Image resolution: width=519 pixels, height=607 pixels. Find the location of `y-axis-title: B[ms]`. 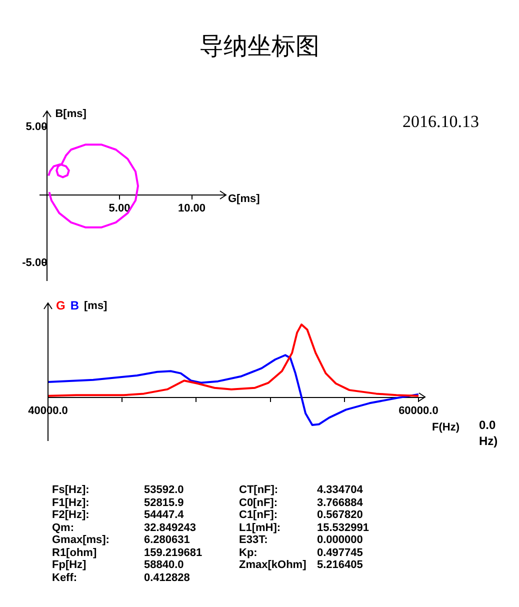

y-axis-title: B[ms] is located at coordinates (71, 114).